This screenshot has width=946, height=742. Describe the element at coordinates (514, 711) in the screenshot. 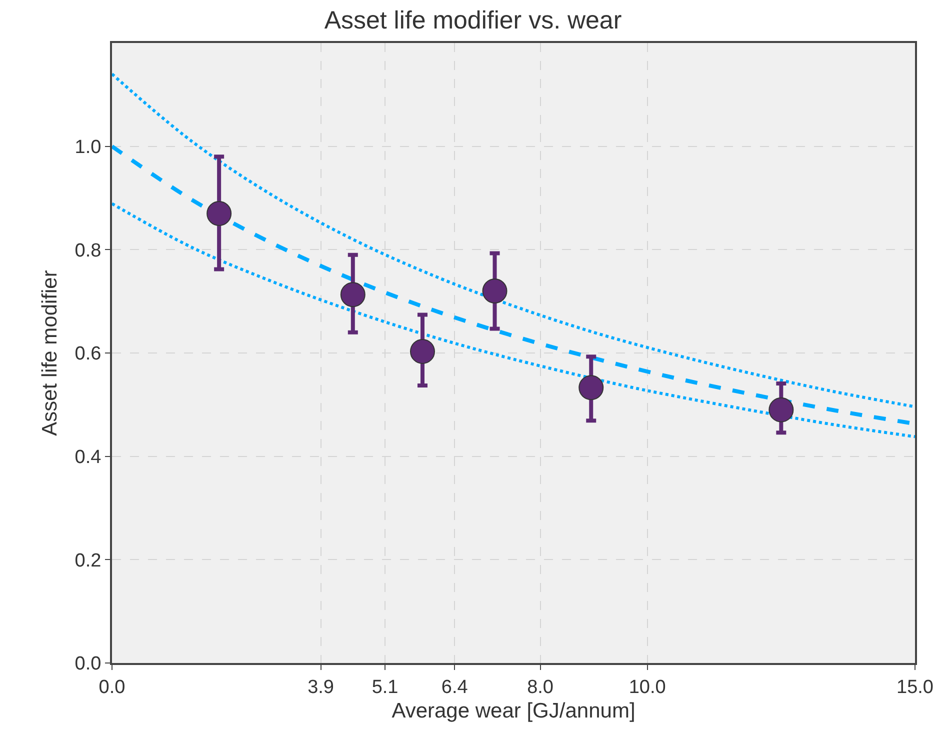

I see `x-axis-title: Average wear [GJ/annum]` at that location.